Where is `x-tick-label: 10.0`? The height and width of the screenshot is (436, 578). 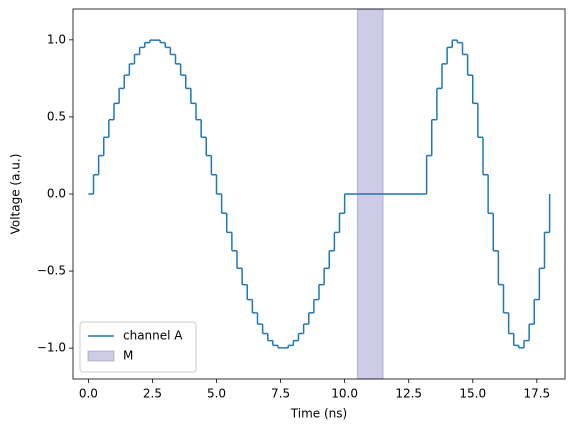 x-tick-label: 10.0 is located at coordinates (344, 394).